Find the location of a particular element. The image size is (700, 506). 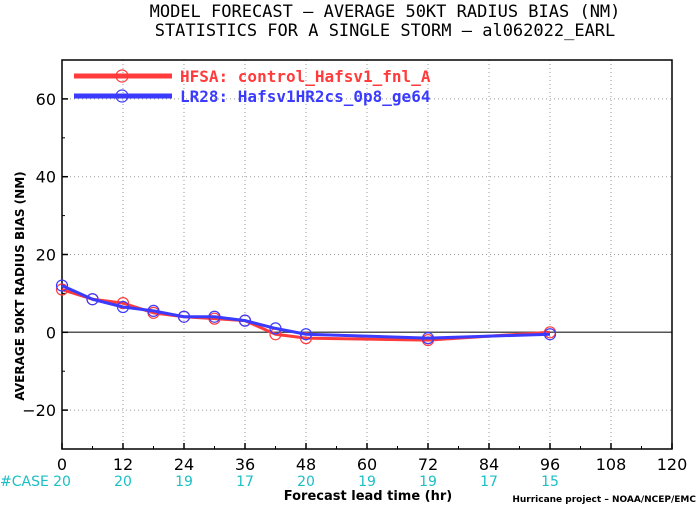

x-tick-label: 36 is located at coordinates (245, 464).